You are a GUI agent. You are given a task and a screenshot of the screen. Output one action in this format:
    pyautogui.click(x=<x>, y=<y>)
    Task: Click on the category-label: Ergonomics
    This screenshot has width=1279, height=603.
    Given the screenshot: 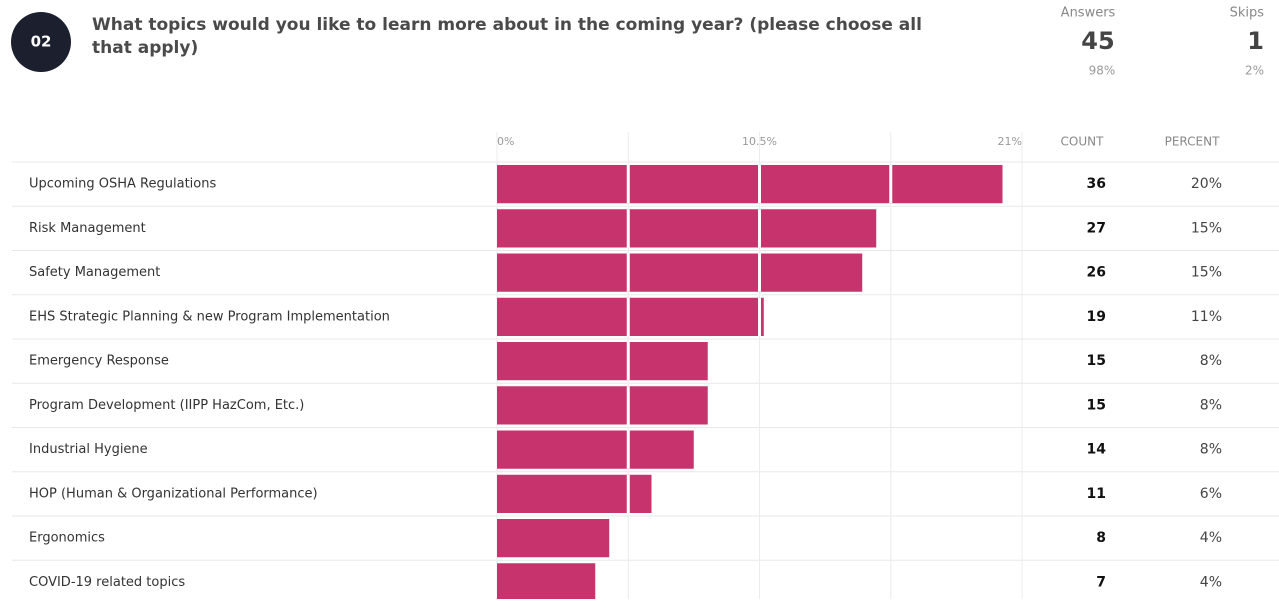 What is the action you would take?
    pyautogui.click(x=67, y=538)
    